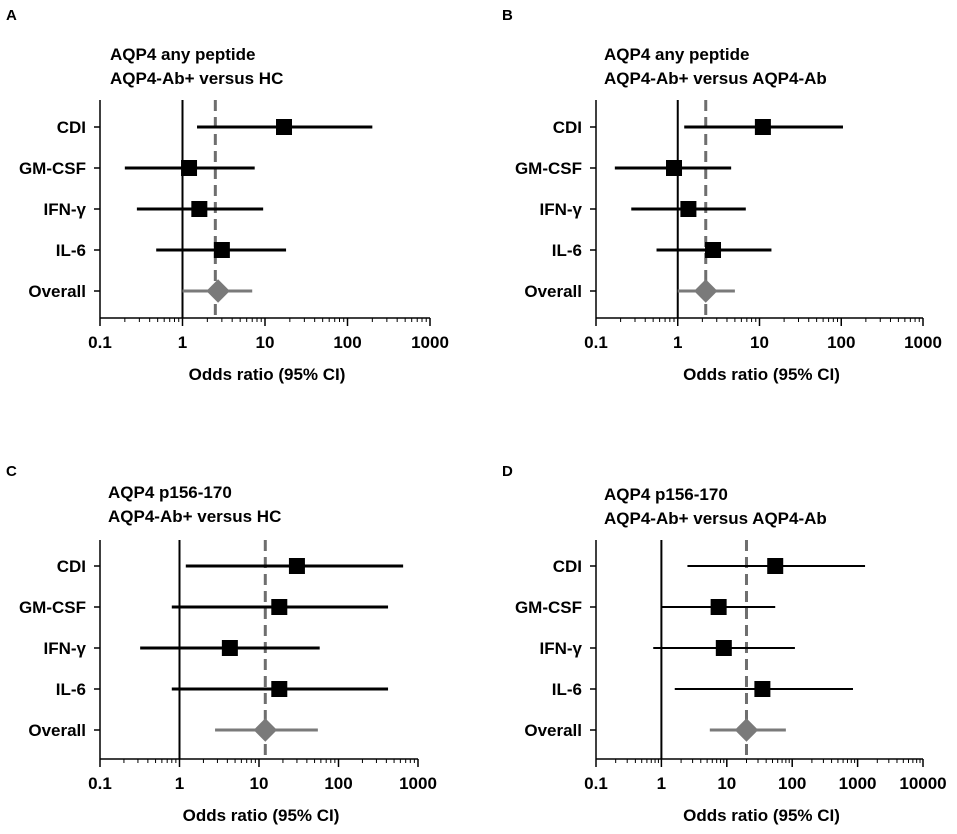 The image size is (957, 834). Describe the element at coordinates (922, 783) in the screenshot. I see `x-tick-label: 10000` at that location.